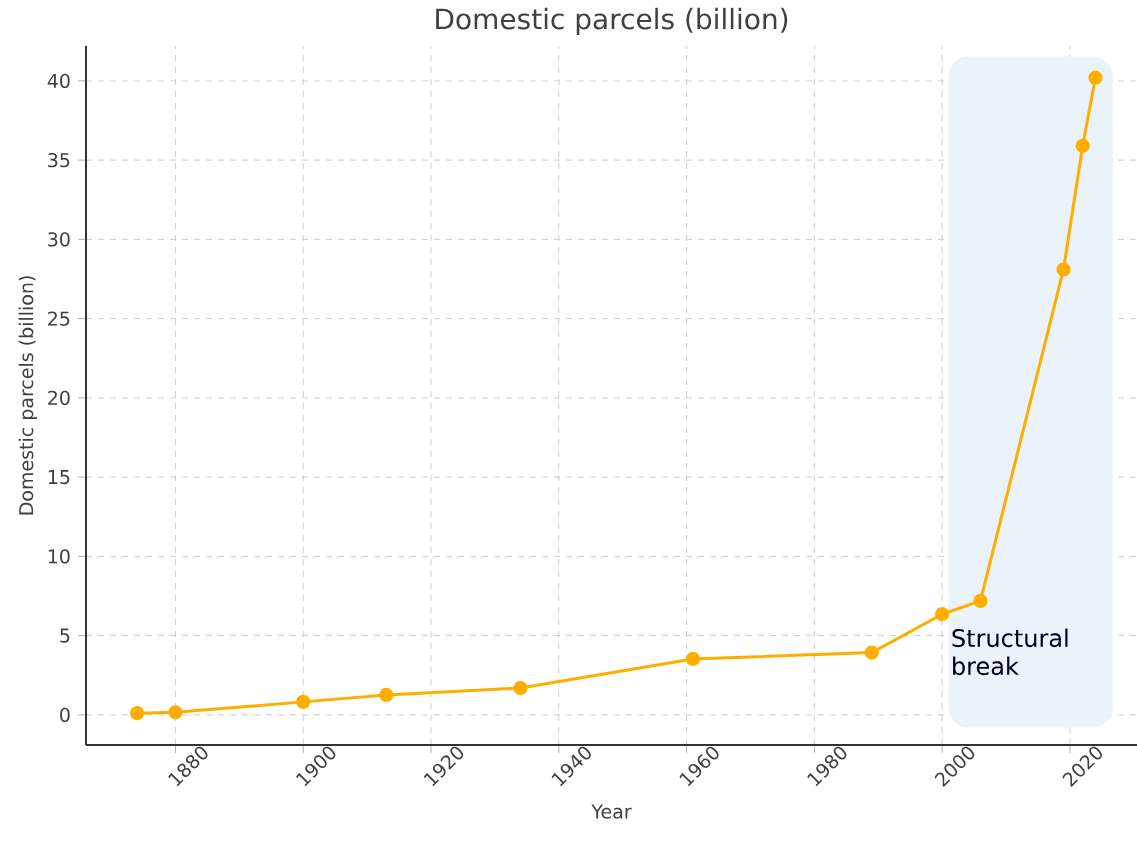 The image size is (1137, 846). What do you see at coordinates (65, 635) in the screenshot?
I see `y-tick-label: 5` at bounding box center [65, 635].